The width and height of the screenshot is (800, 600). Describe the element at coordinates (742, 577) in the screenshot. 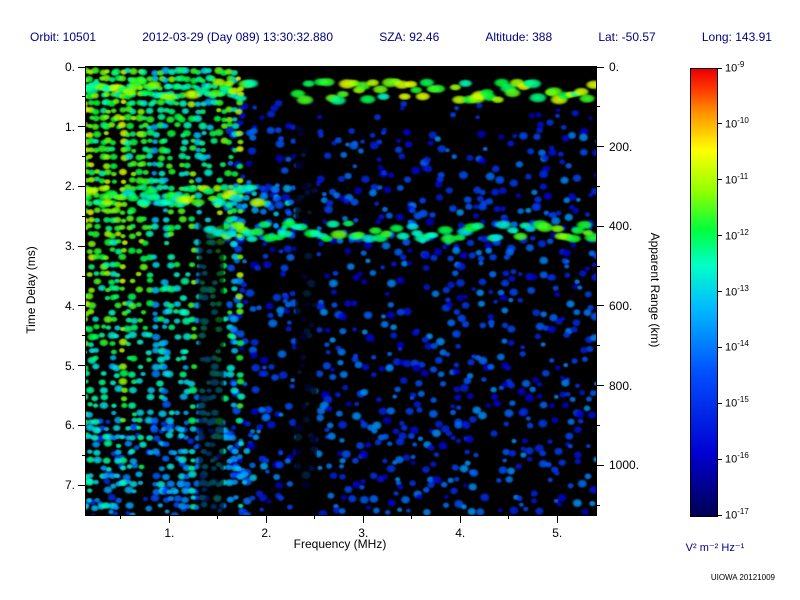

I see `watermark: UIOWA 20121009` at that location.